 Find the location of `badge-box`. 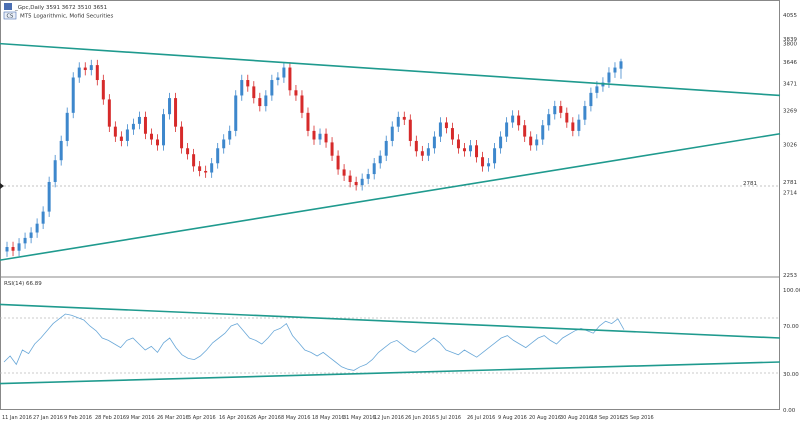

badge-box is located at coordinates (10, 15).